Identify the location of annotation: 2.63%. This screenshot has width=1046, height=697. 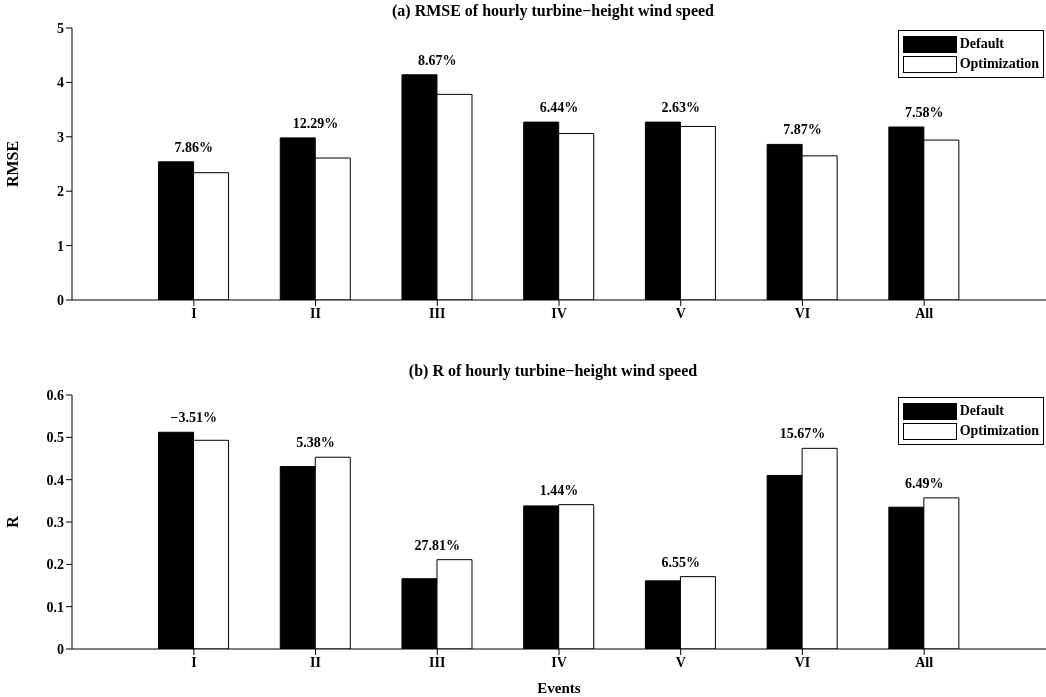
(680, 108).